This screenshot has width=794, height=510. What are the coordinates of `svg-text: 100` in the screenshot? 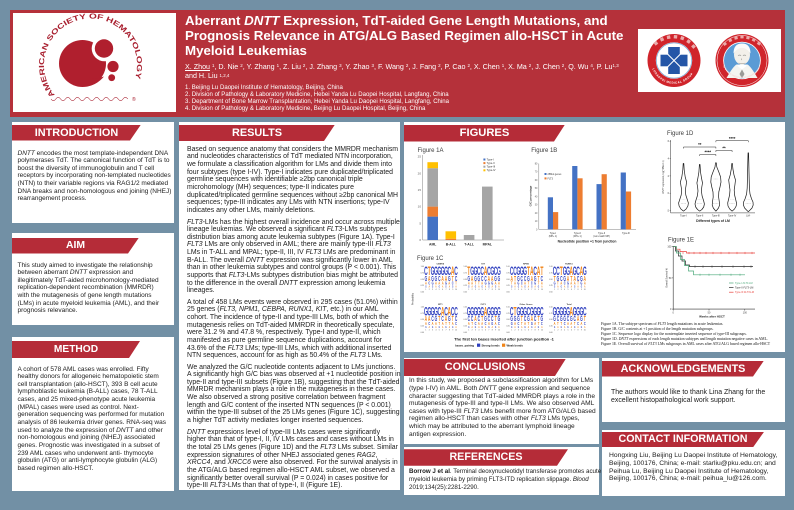 It's located at (669, 247).